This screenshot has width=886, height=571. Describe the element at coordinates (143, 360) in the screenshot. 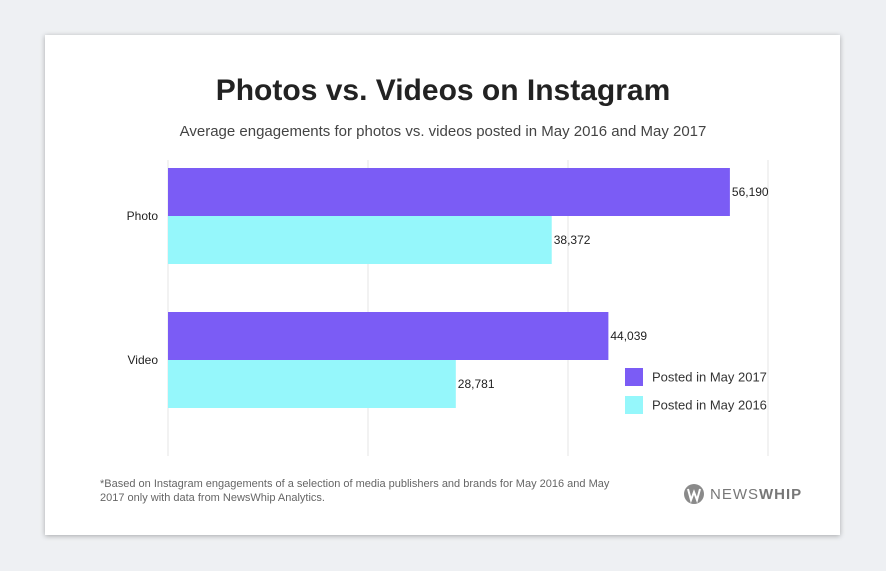

I see `y-tick-label: Video` at that location.